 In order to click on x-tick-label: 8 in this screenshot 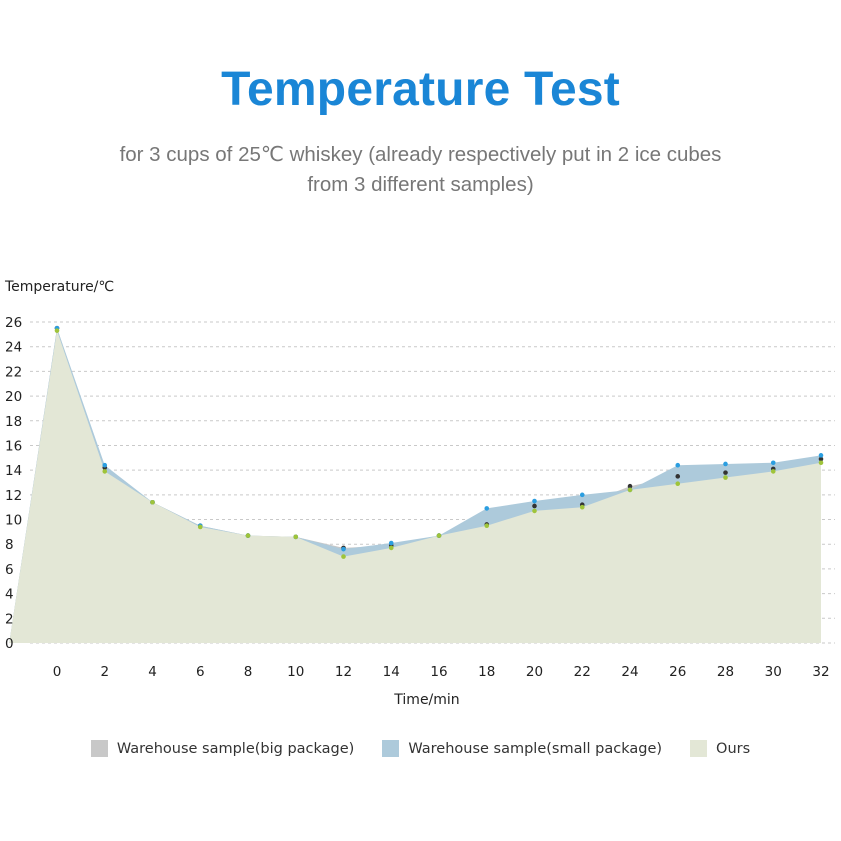, I will do `click(248, 672)`.